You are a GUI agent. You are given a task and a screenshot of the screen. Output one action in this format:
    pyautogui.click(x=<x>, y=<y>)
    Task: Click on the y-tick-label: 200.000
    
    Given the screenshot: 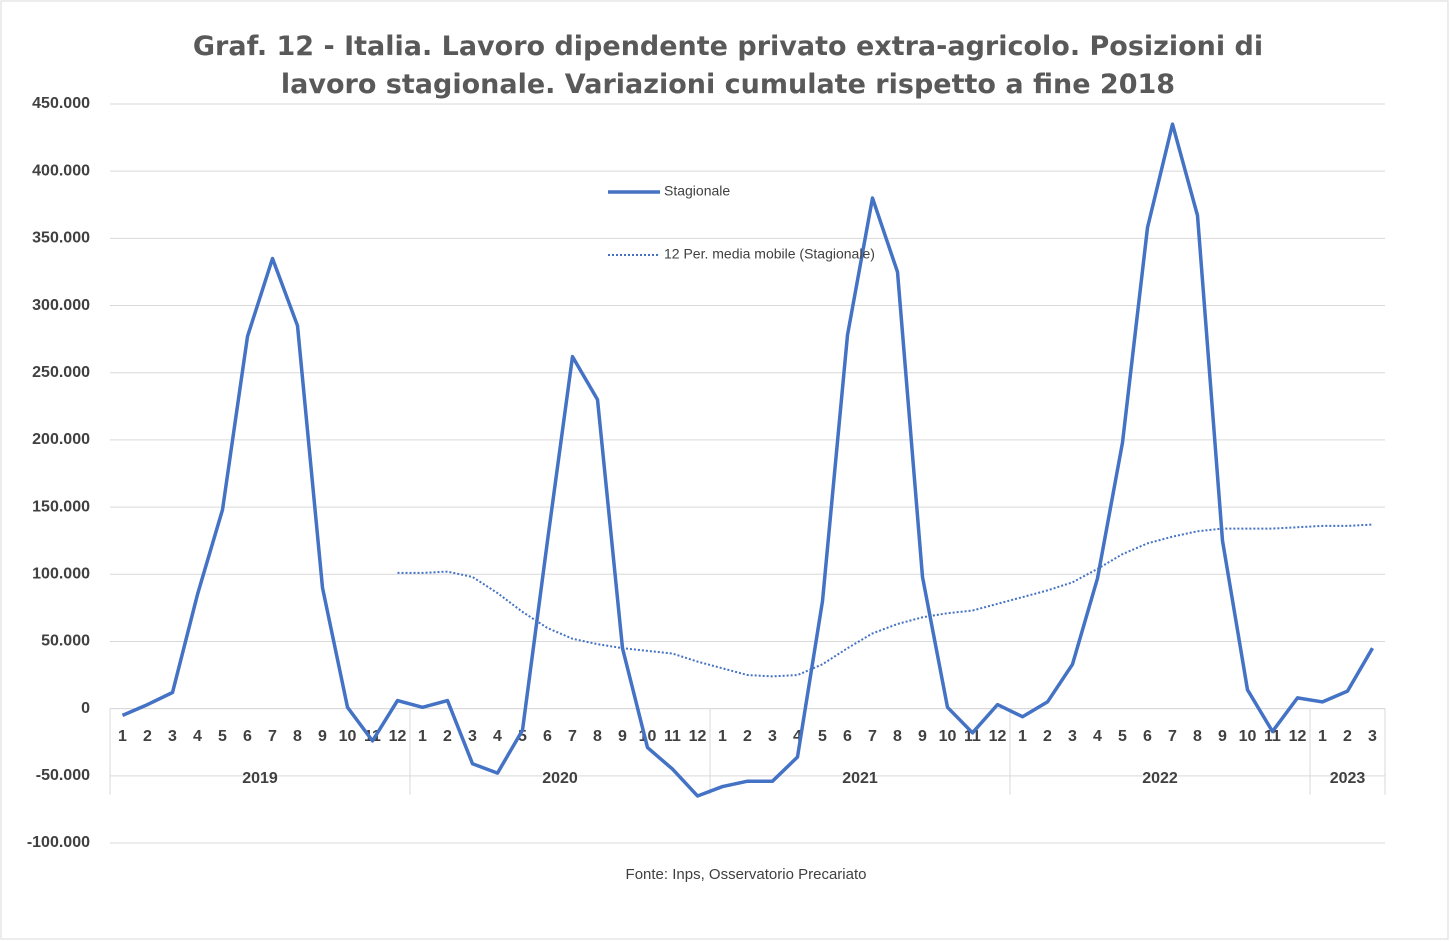 What is the action you would take?
    pyautogui.click(x=61, y=439)
    